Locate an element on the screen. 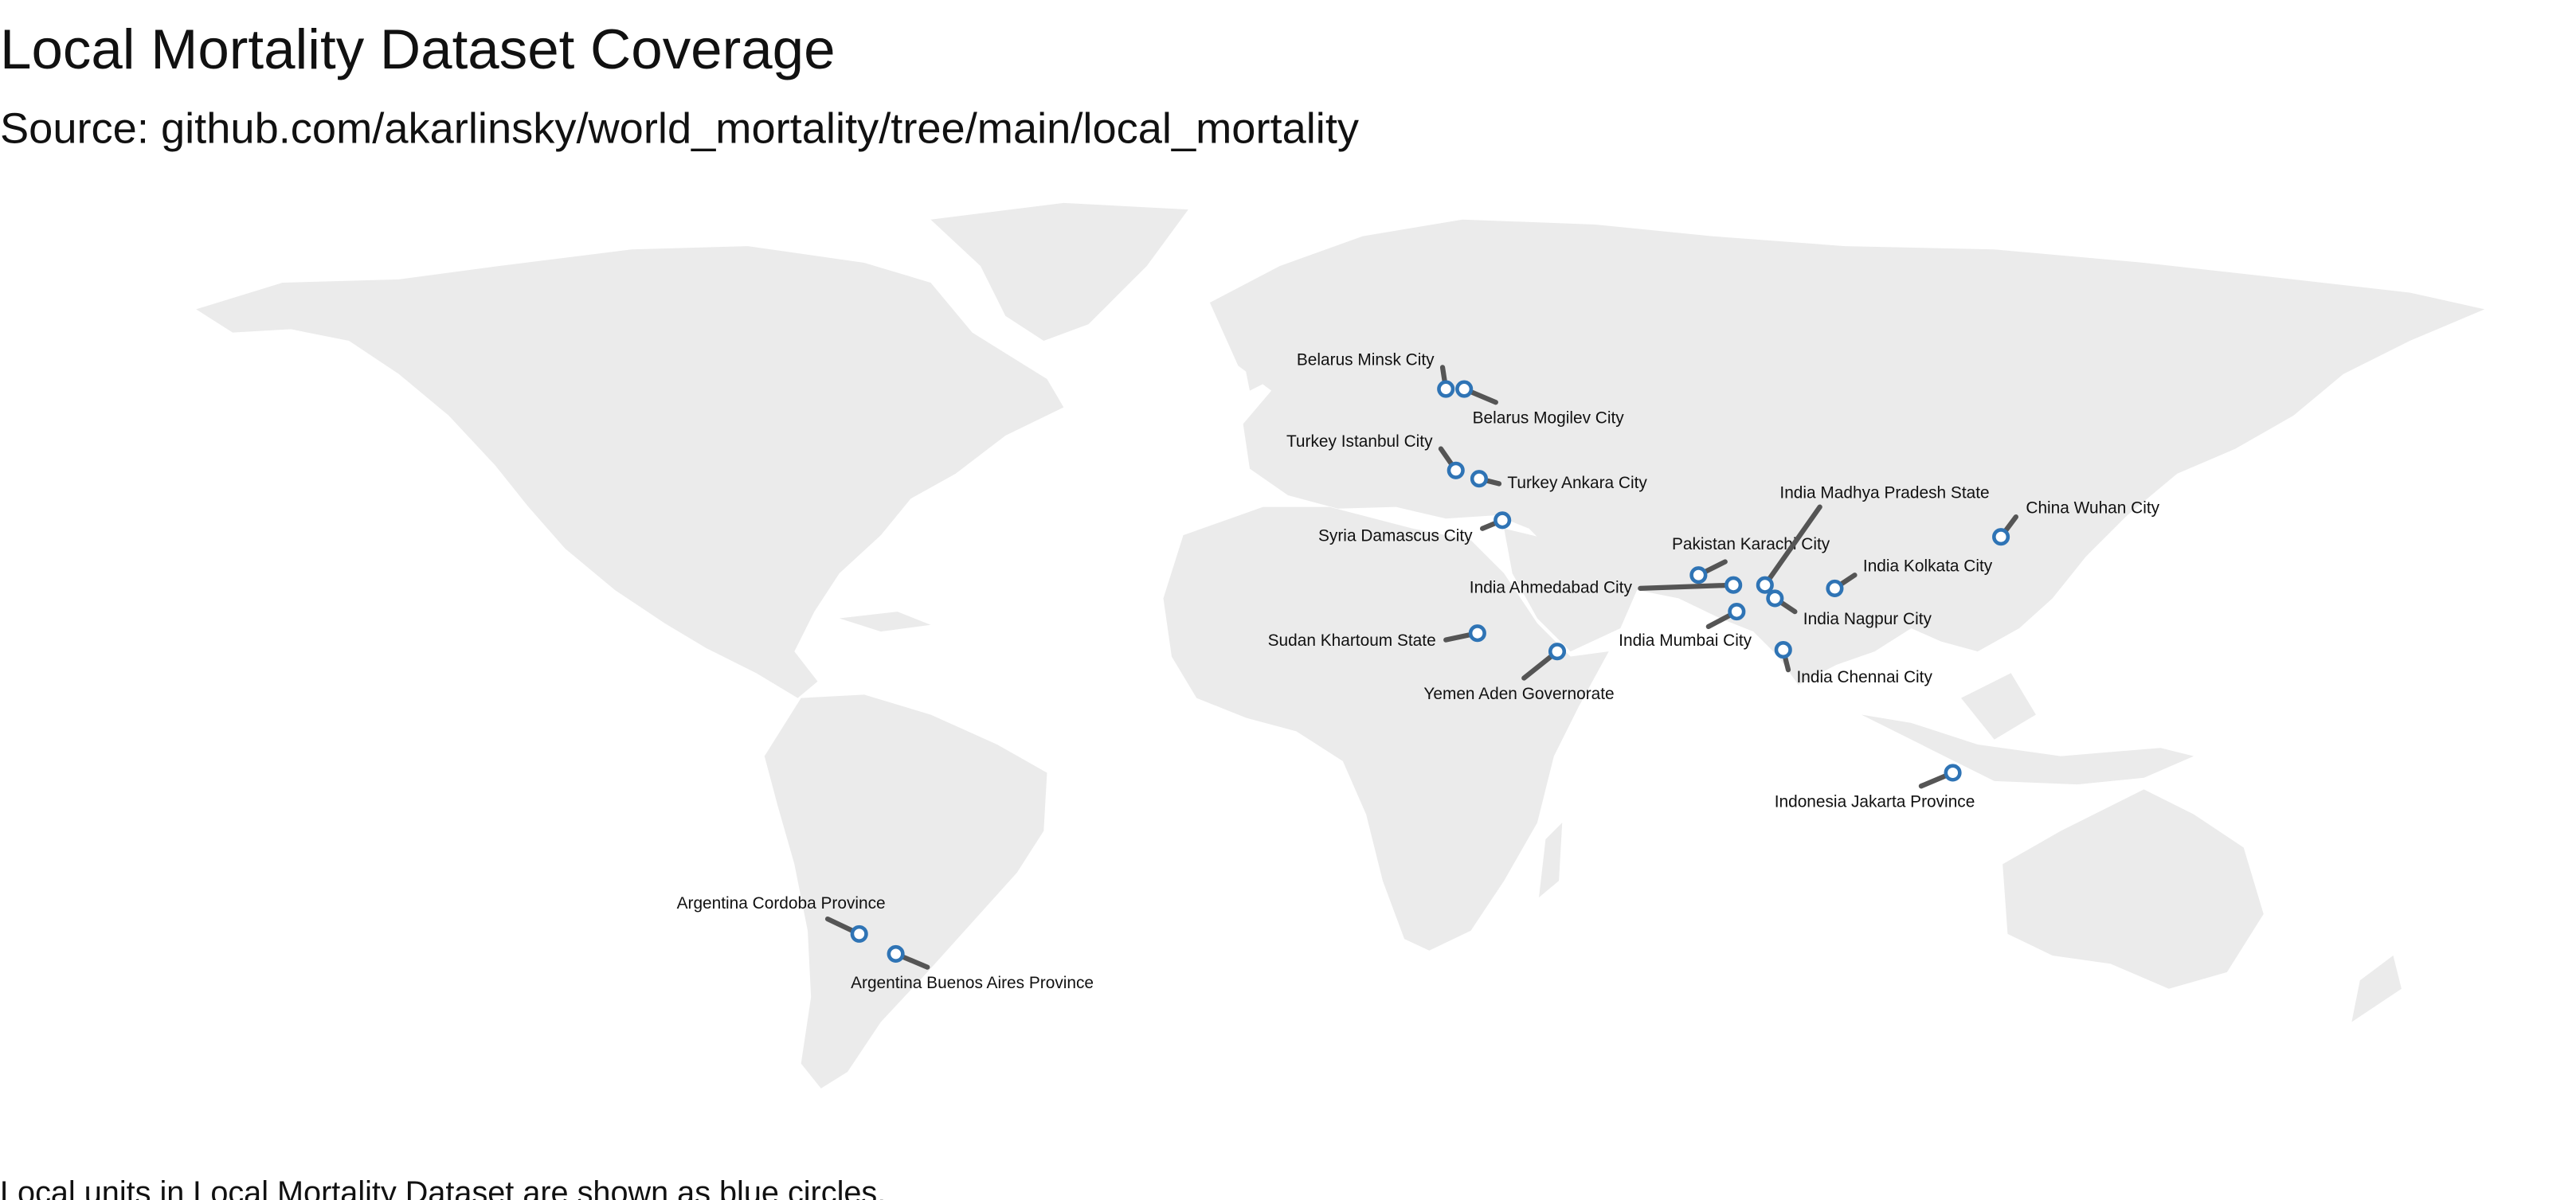 Image resolution: width=2576 pixels, height=1200 pixels. location-label: Yemen Aden Governorate is located at coordinates (1518, 694).